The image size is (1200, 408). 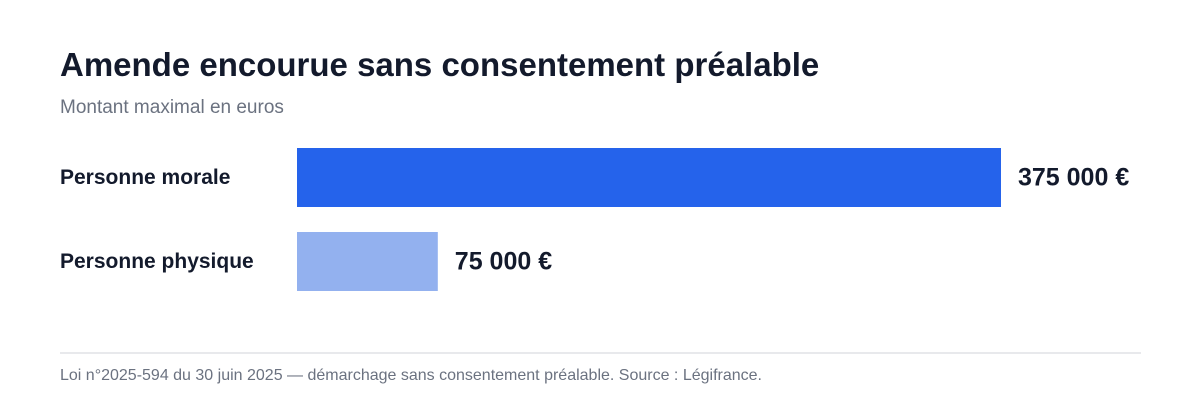 I want to click on value-label: 75 000 €, so click(x=503, y=262).